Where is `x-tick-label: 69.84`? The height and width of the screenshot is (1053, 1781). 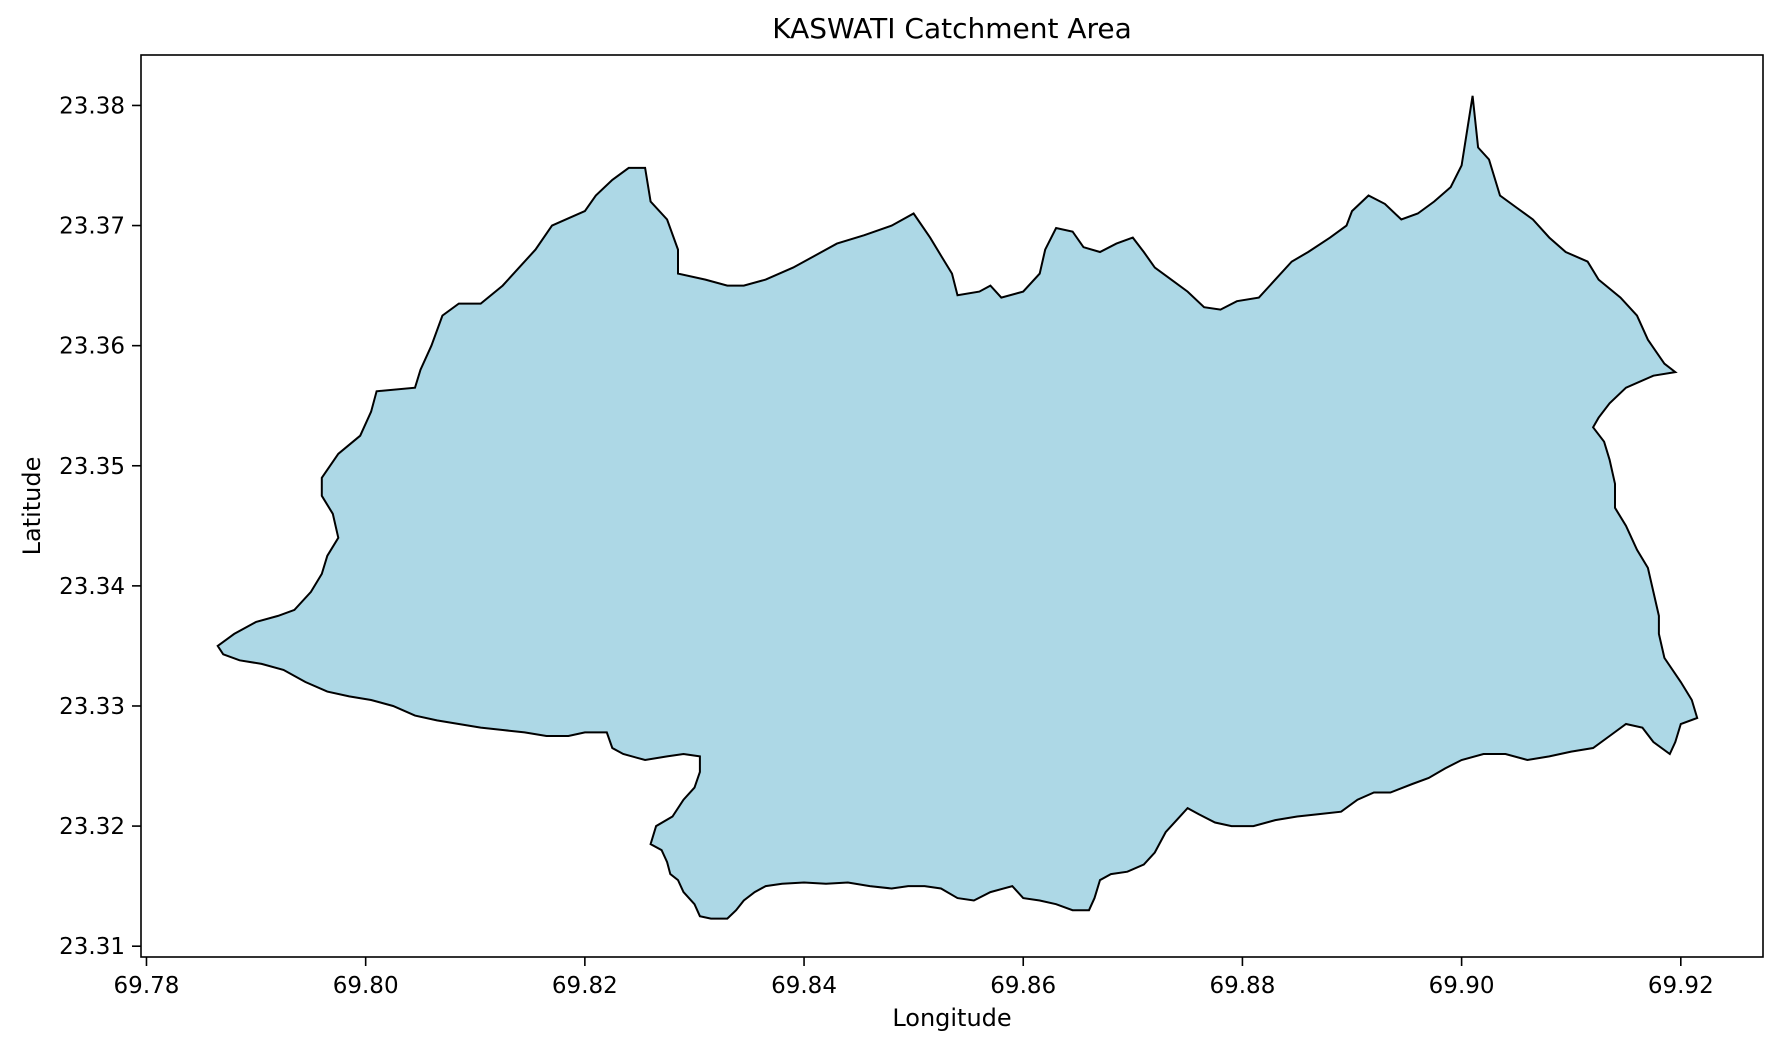 x-tick-label: 69.84 is located at coordinates (804, 986).